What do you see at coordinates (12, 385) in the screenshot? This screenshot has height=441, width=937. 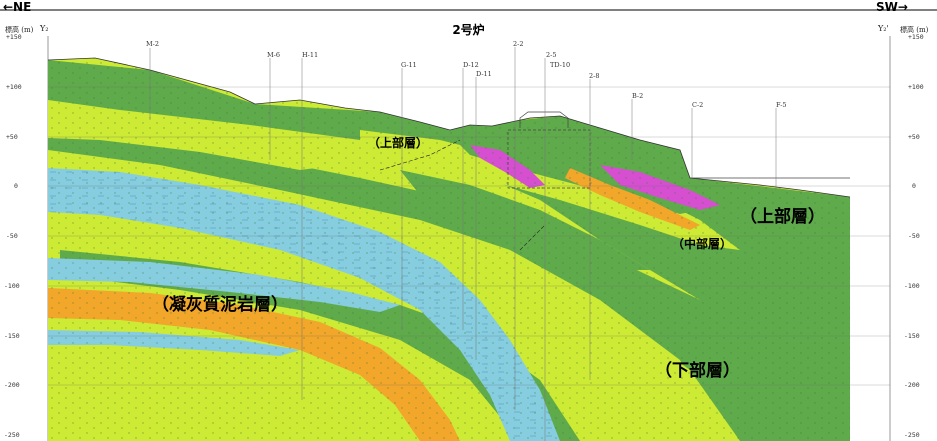 I see `y-tick-left: -200` at bounding box center [12, 385].